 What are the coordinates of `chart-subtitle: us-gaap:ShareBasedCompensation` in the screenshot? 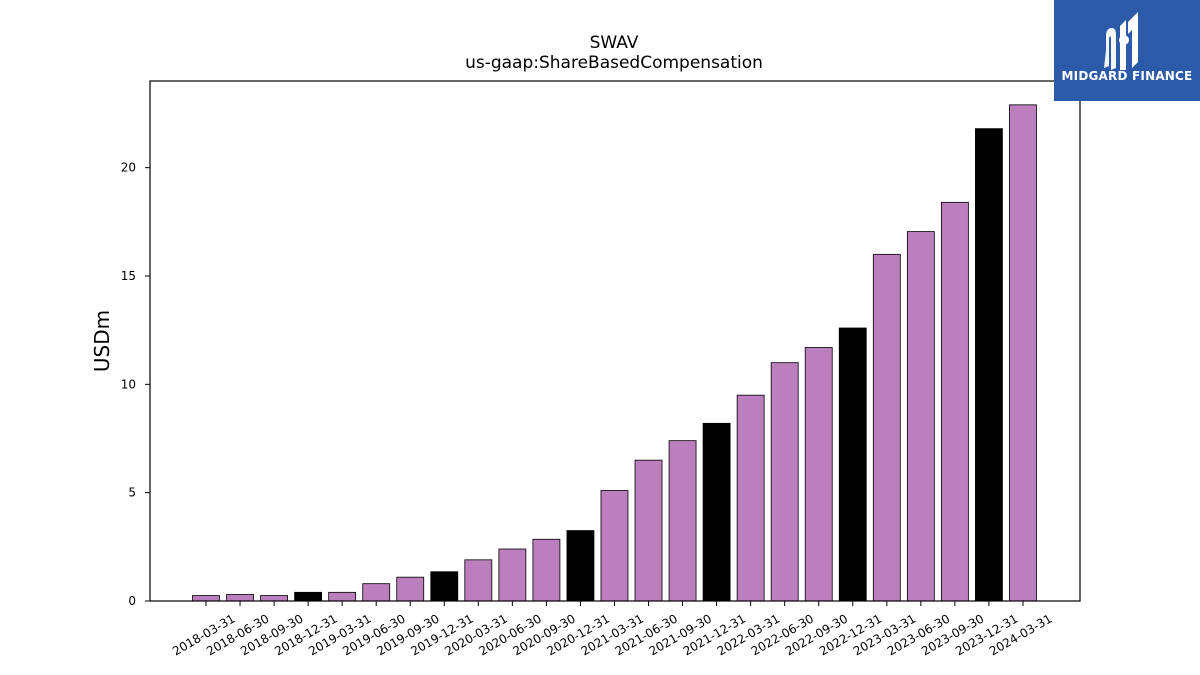 It's located at (614, 63).